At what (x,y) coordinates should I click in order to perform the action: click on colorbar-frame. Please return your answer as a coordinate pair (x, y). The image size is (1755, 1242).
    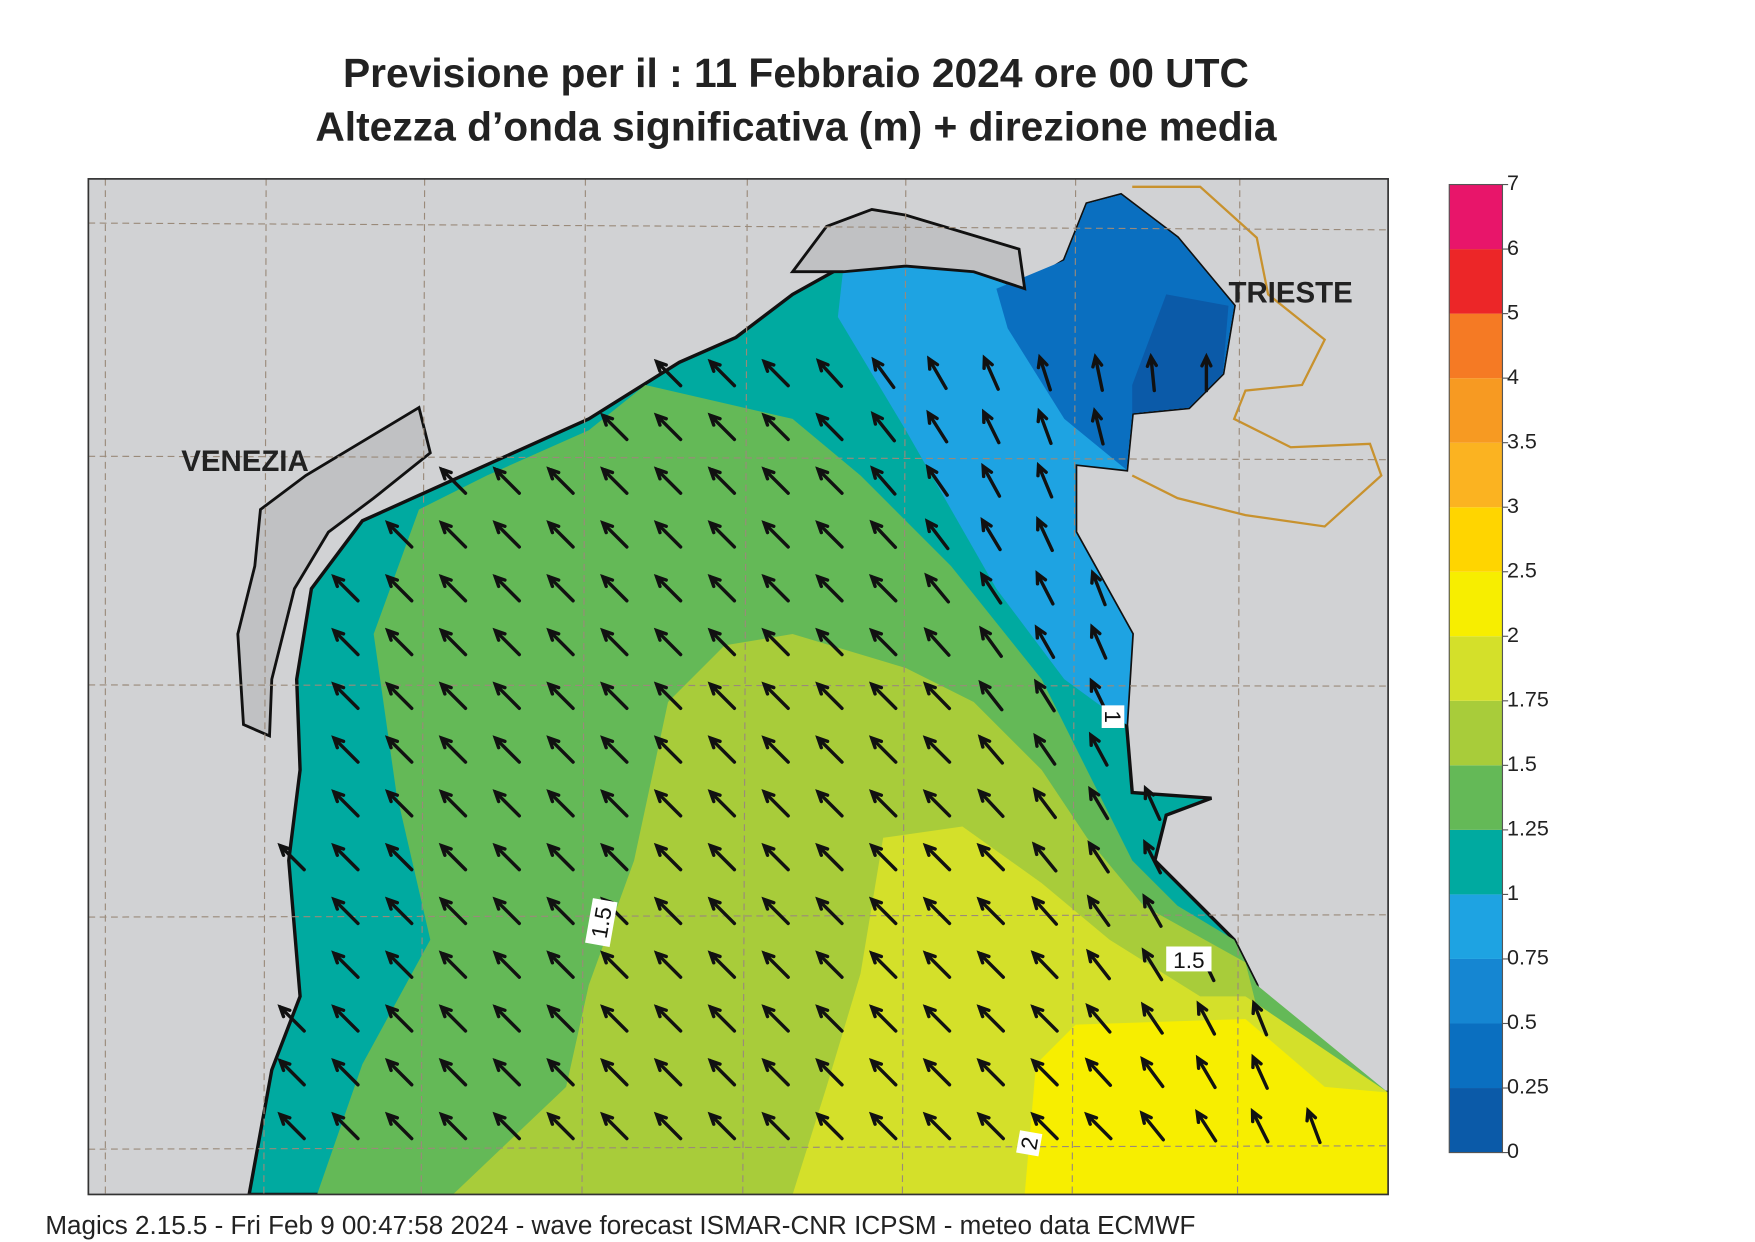
    Looking at the image, I should click on (1476, 668).